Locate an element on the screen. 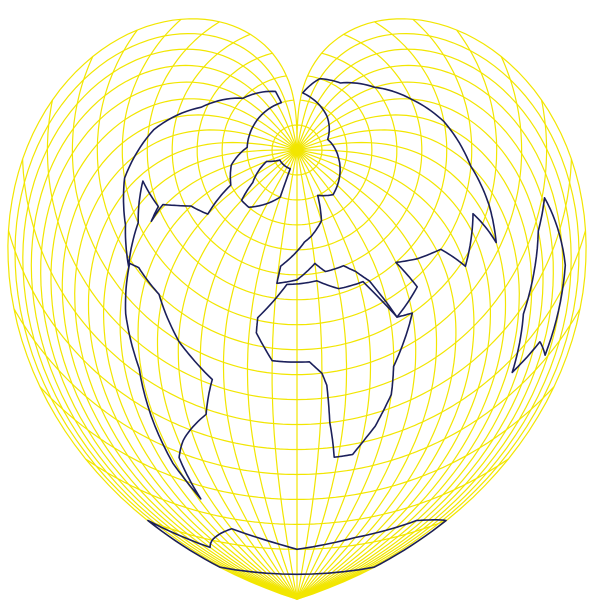  australia is located at coordinates (539, 285).